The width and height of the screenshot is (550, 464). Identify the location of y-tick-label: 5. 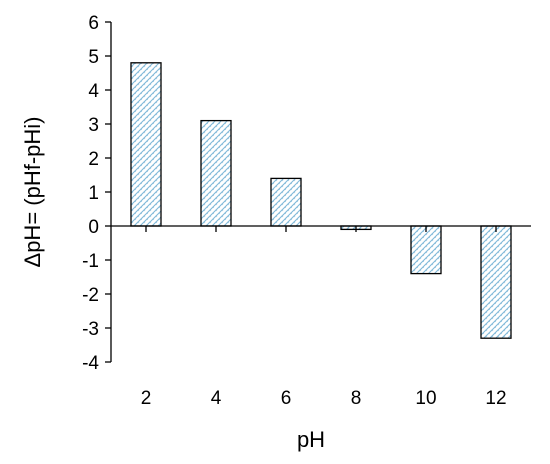
(93, 57).